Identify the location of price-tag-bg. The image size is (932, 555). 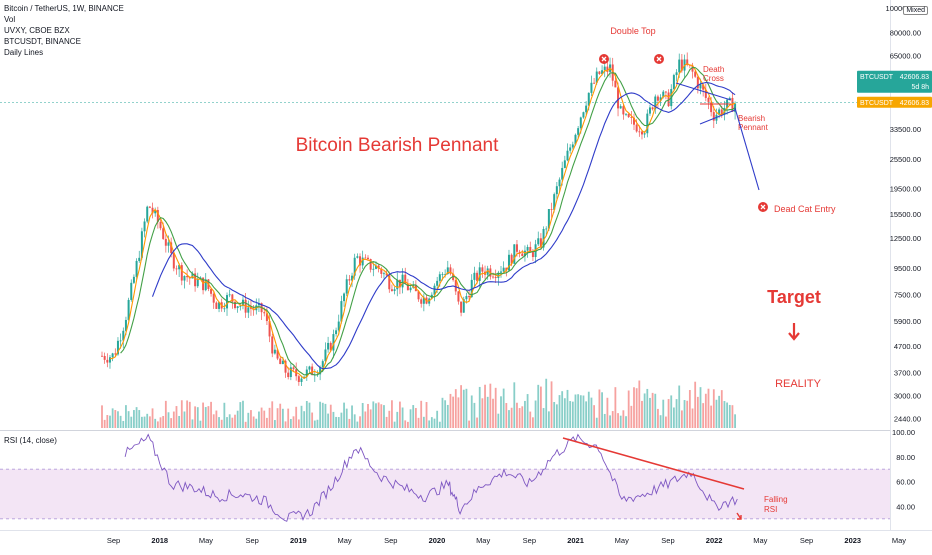
(894, 102).